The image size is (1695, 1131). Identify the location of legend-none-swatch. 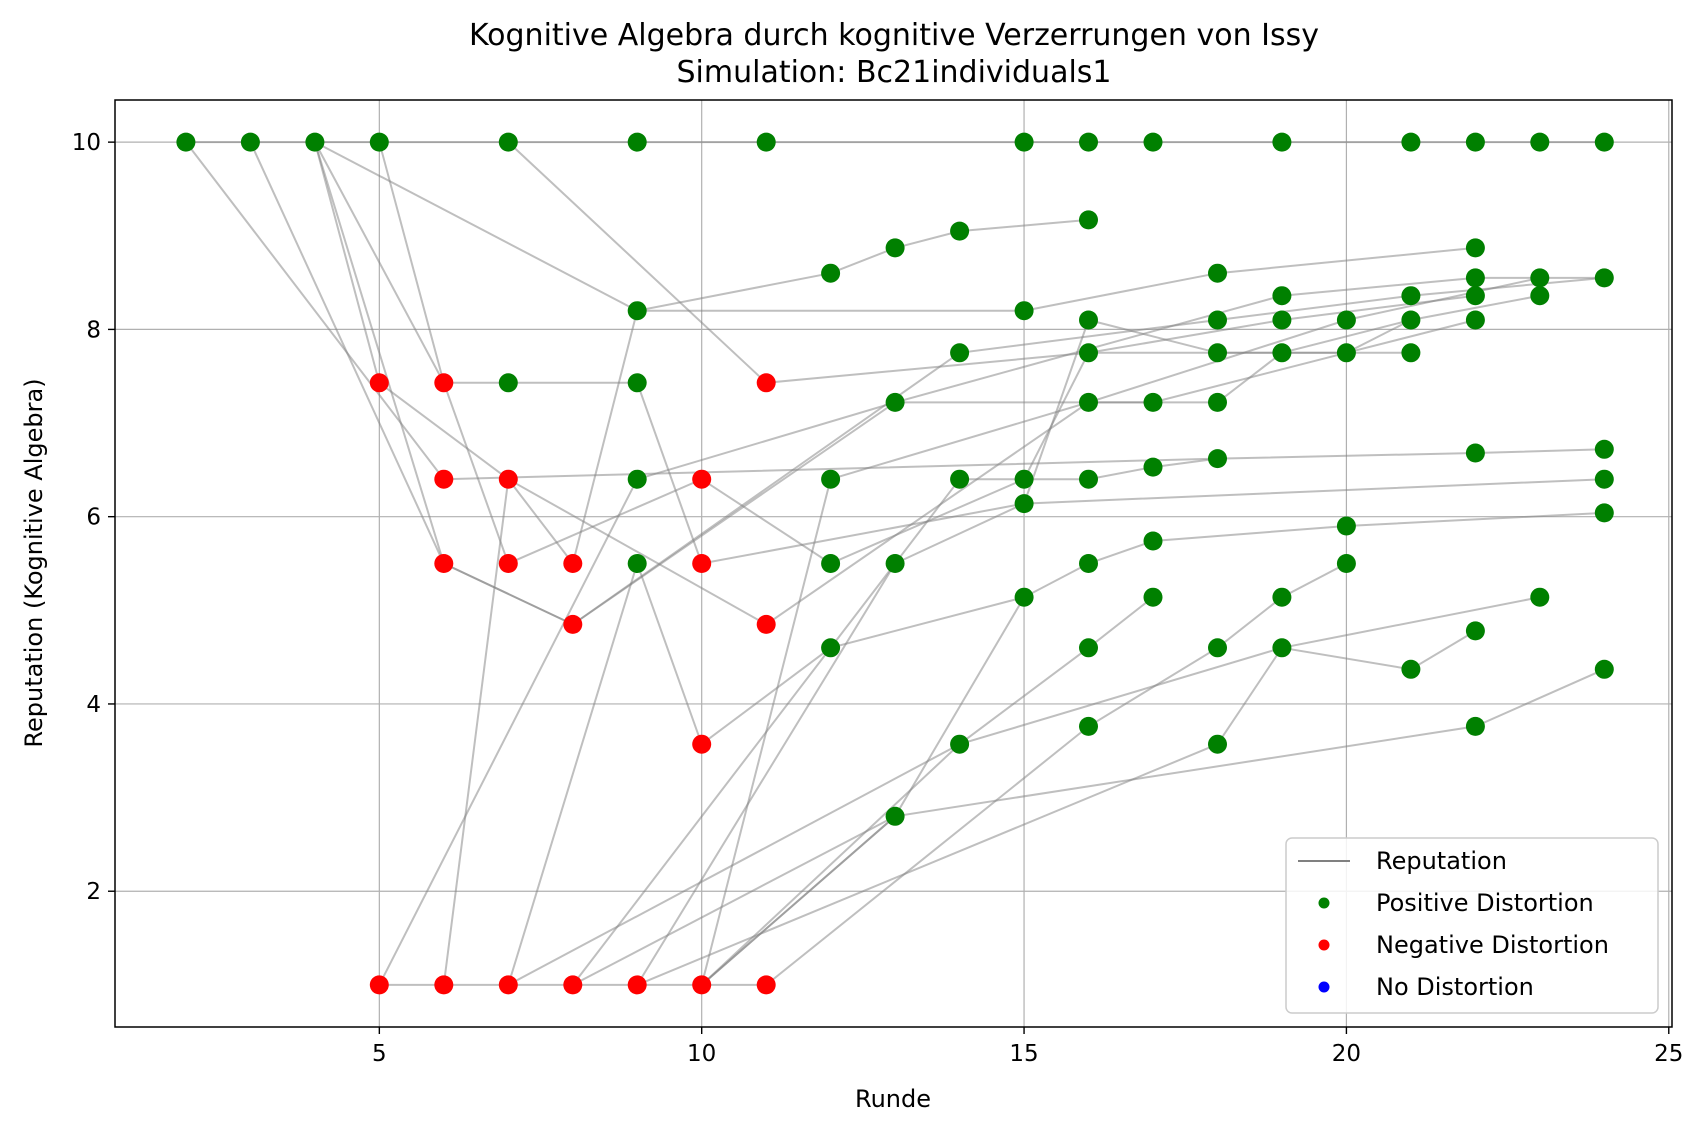
(1324, 987).